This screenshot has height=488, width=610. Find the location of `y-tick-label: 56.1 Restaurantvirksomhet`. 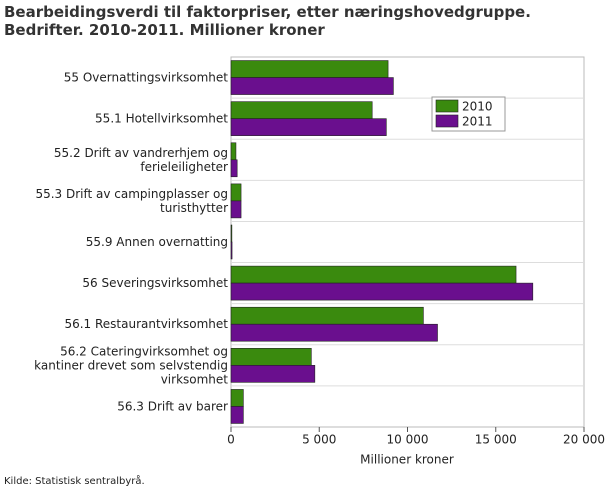

y-tick-label: 56.1 Restaurantvirksomhet is located at coordinates (146, 324).